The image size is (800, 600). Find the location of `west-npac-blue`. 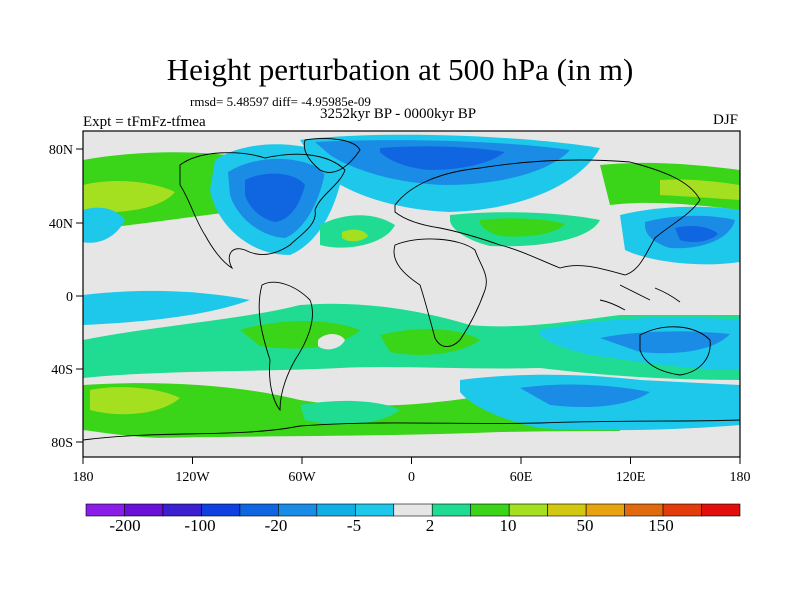

west-npac-blue is located at coordinates (104, 225).